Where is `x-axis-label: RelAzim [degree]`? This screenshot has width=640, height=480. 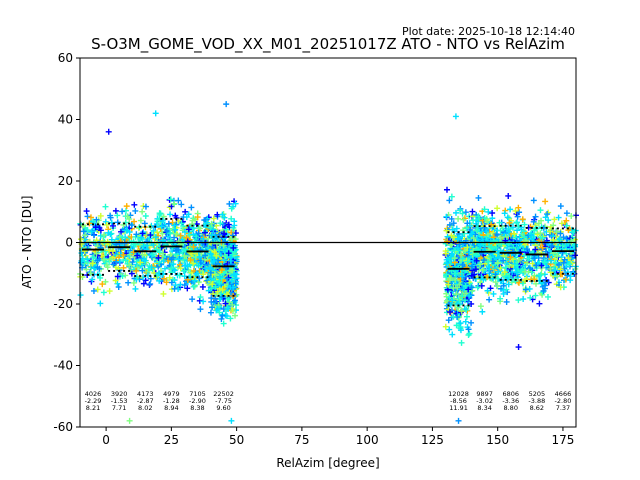 x-axis-label: RelAzim [degree] is located at coordinates (327, 463).